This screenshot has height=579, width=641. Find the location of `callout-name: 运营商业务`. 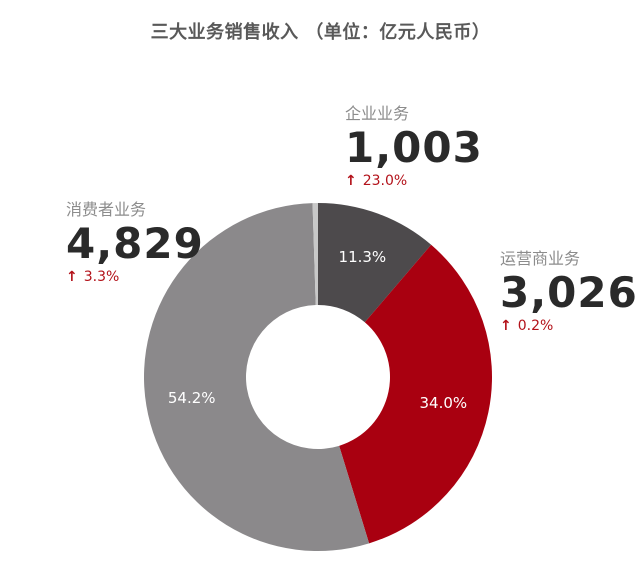

callout-name: 运营商业务 is located at coordinates (540, 258).